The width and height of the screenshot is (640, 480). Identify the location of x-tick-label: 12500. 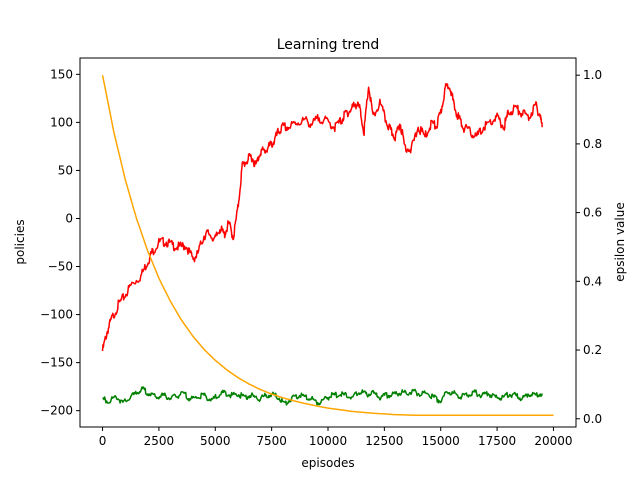
(384, 441).